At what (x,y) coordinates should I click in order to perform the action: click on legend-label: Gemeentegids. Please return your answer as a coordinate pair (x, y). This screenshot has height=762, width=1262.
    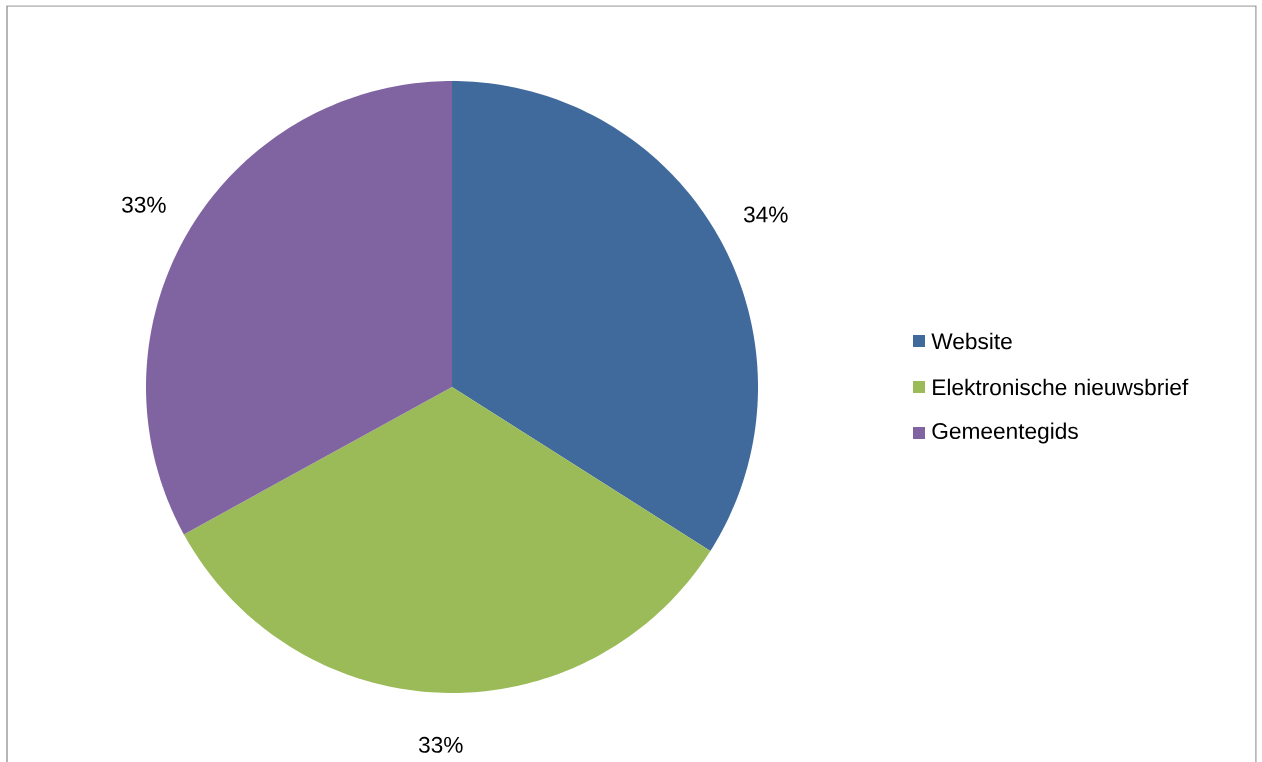
    Looking at the image, I should click on (1005, 433).